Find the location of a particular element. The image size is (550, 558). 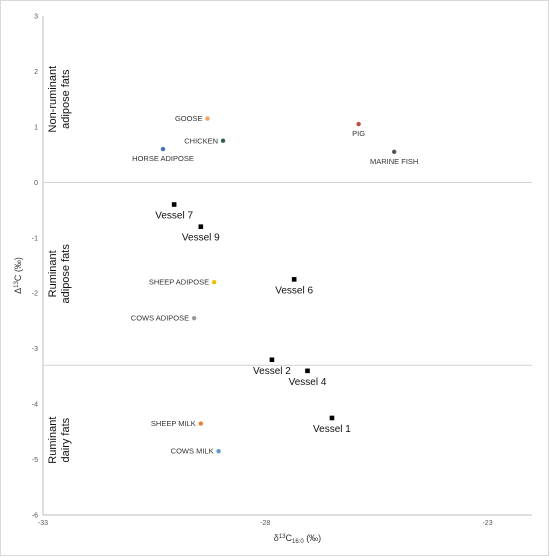

region-label-line: Non-ruminant is located at coordinates (53, 99).